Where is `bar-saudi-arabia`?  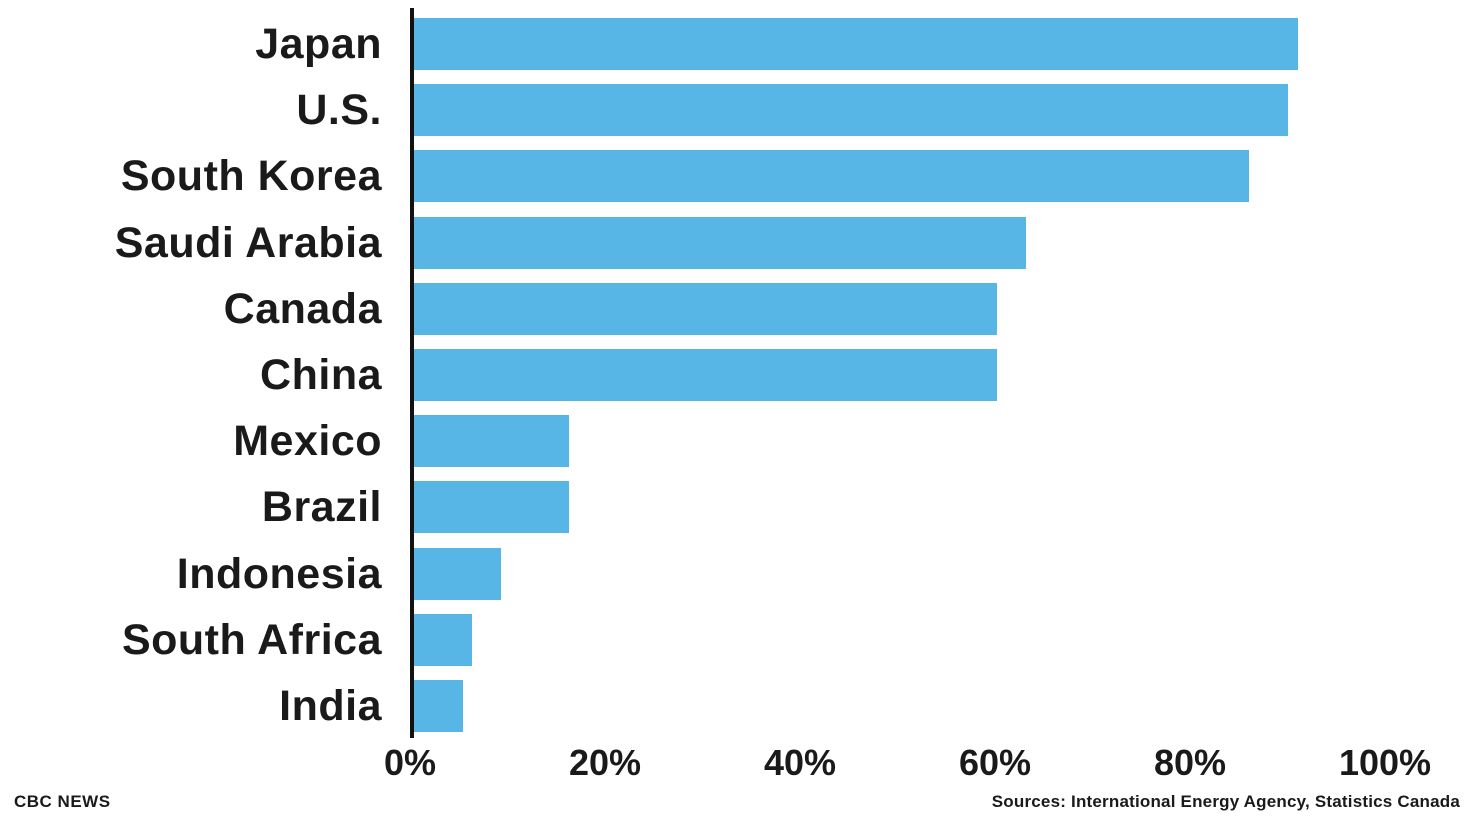
bar-saudi-arabia is located at coordinates (720, 242).